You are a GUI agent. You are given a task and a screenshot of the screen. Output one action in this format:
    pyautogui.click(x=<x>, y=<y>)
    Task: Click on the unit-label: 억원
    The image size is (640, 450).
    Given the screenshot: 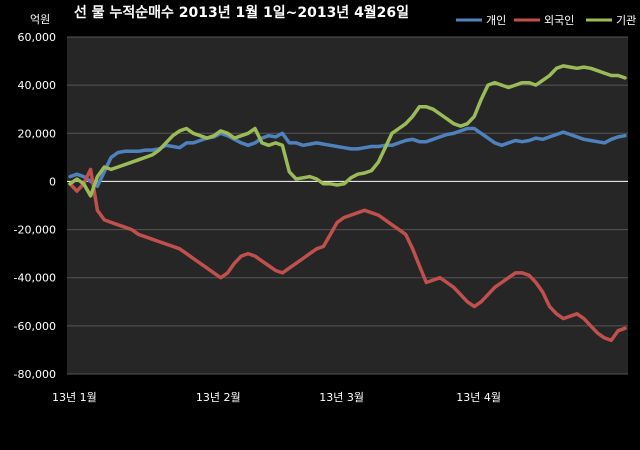 What is the action you would take?
    pyautogui.click(x=40, y=19)
    